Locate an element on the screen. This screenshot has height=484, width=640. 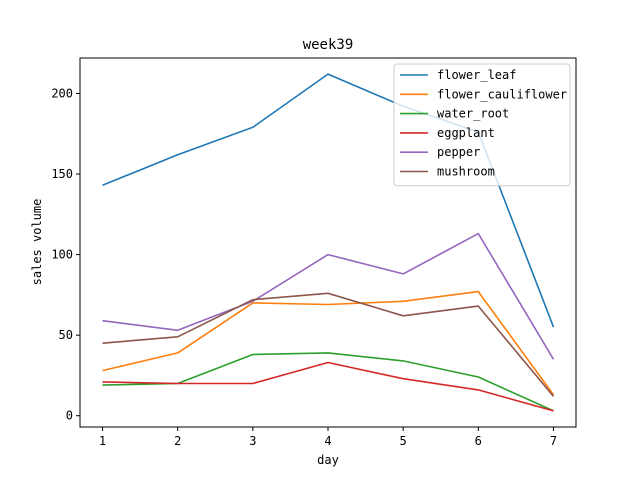
legend-label: pepper is located at coordinates (458, 152).